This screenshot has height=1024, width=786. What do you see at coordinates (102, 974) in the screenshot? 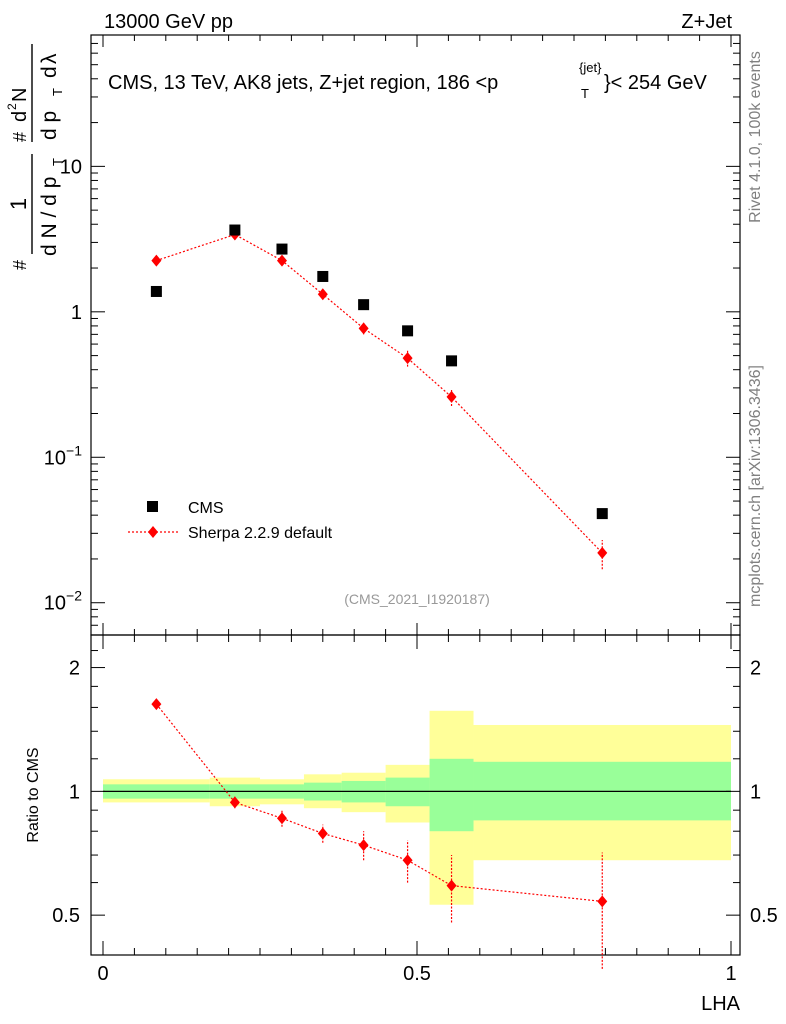
I see `x-tick-label: 0` at bounding box center [102, 974].